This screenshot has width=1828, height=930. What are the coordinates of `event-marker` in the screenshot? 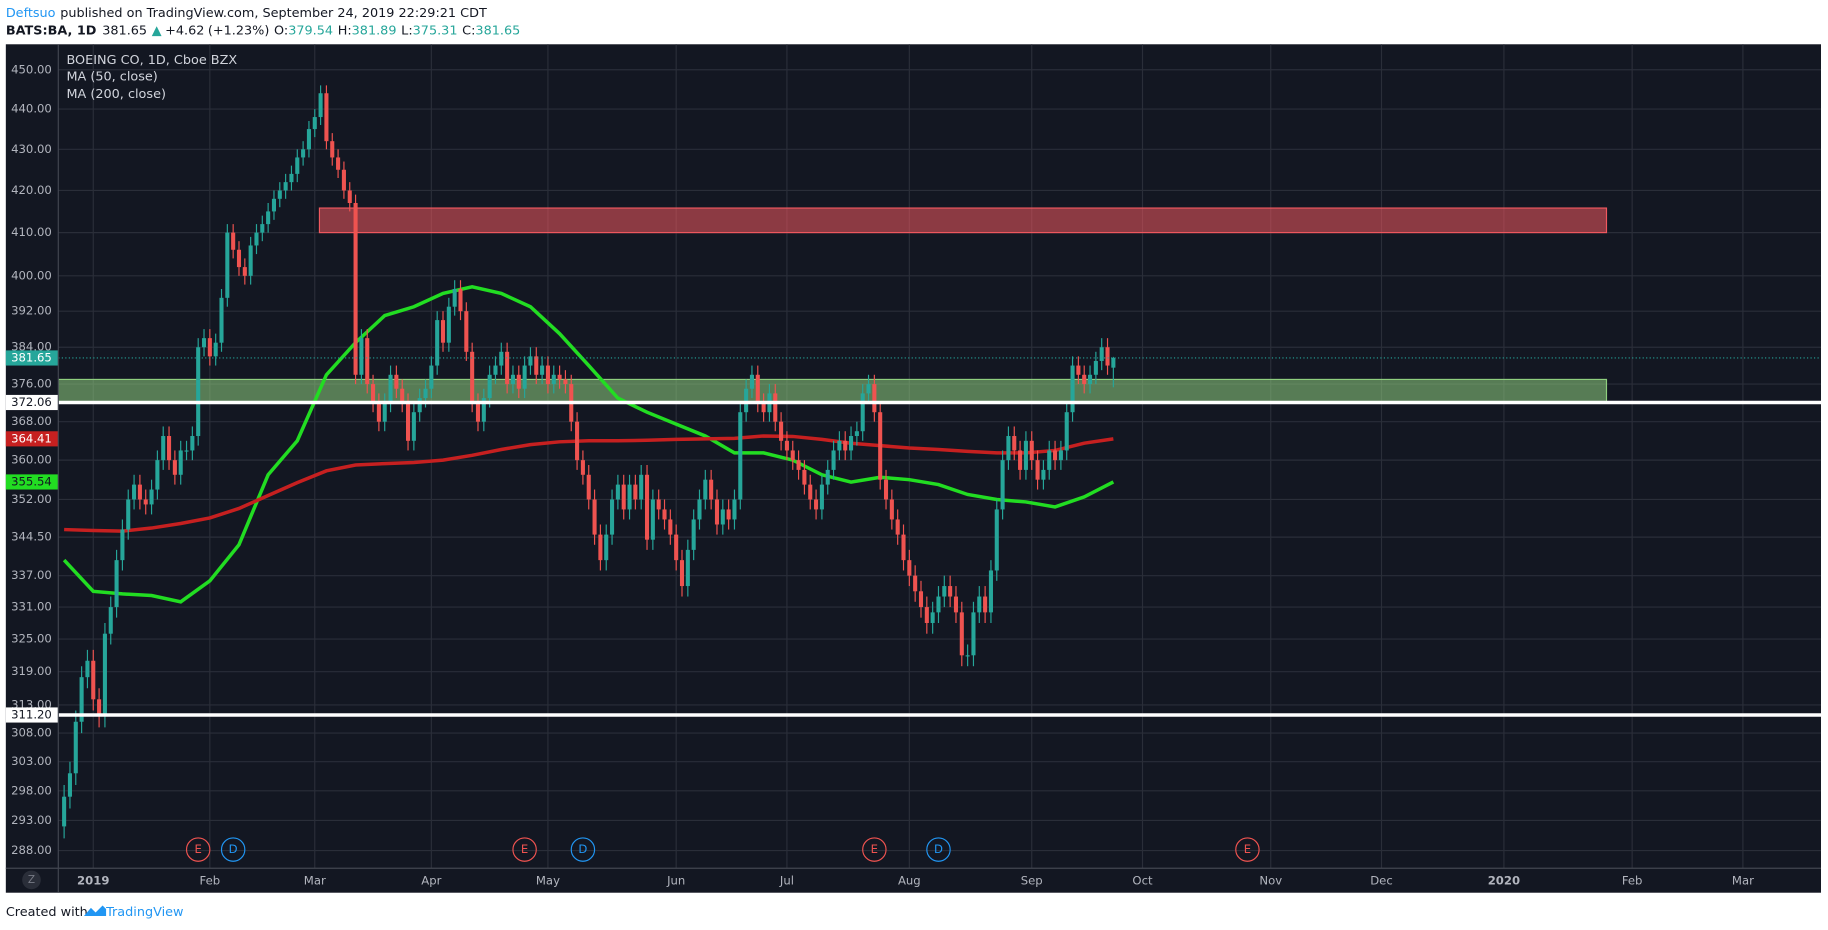 It's located at (198, 849).